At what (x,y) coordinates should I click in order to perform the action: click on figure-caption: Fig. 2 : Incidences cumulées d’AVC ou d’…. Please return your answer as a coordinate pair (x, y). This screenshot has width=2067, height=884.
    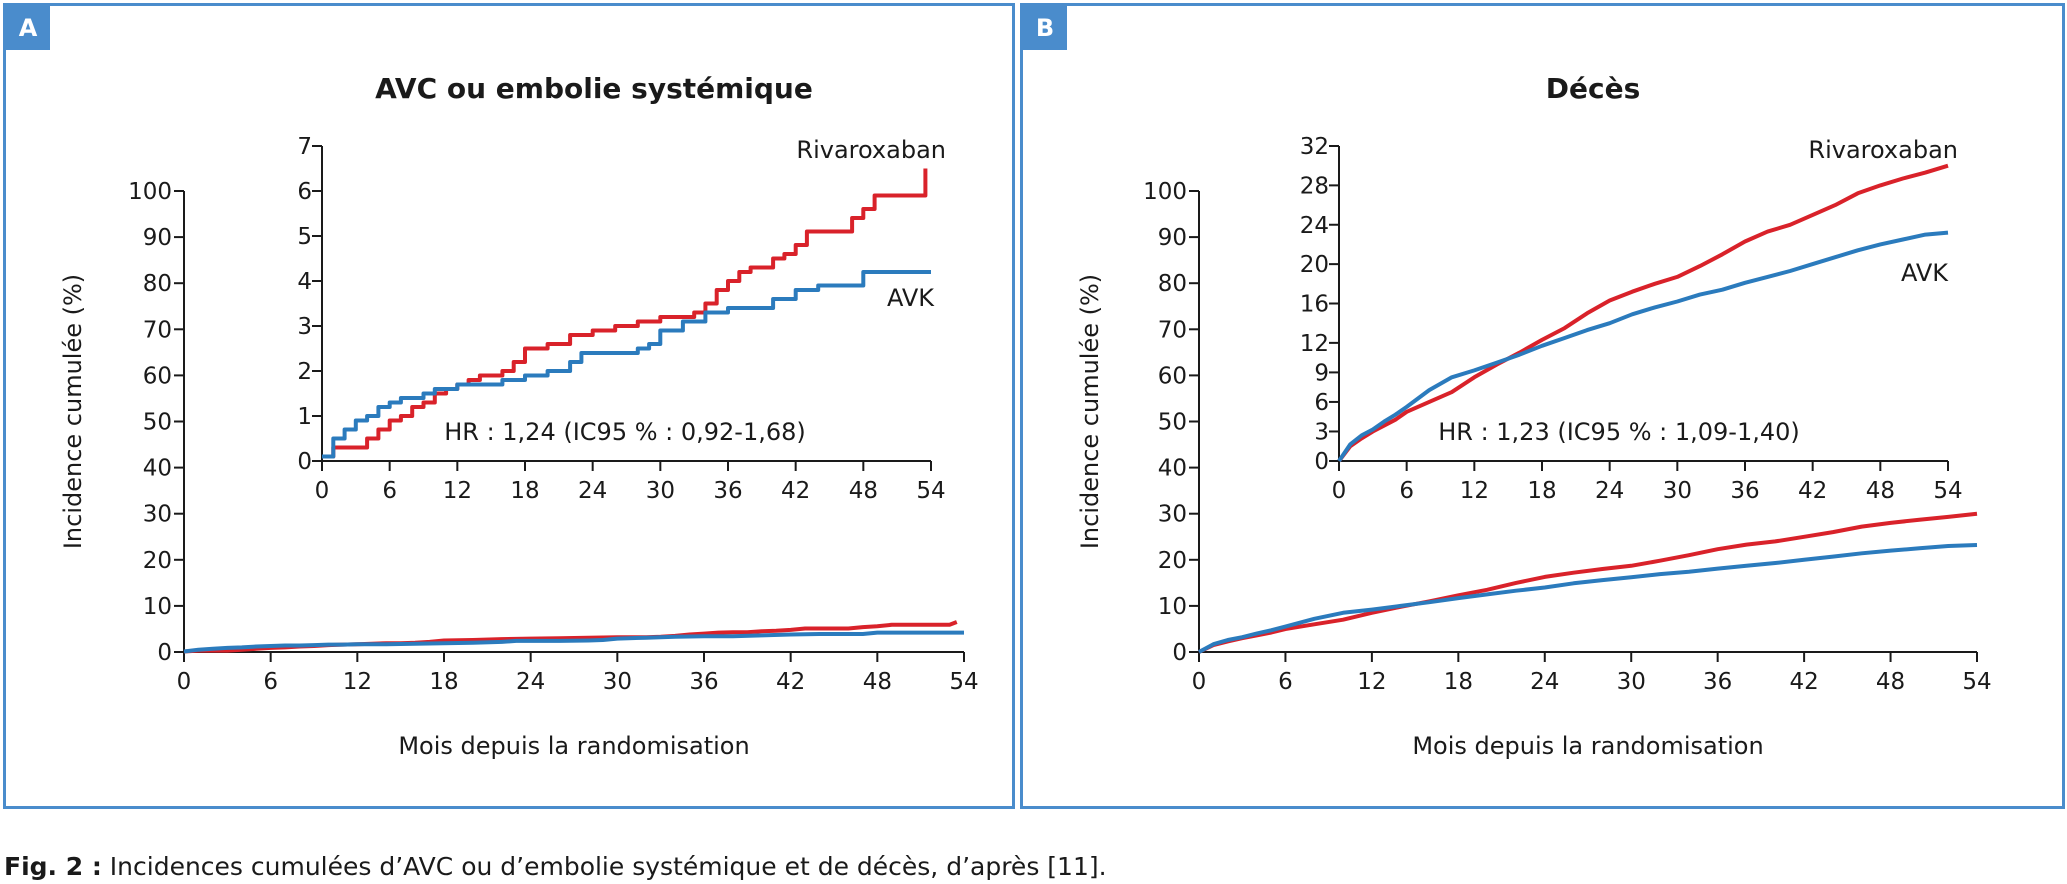
    Looking at the image, I should click on (555, 866).